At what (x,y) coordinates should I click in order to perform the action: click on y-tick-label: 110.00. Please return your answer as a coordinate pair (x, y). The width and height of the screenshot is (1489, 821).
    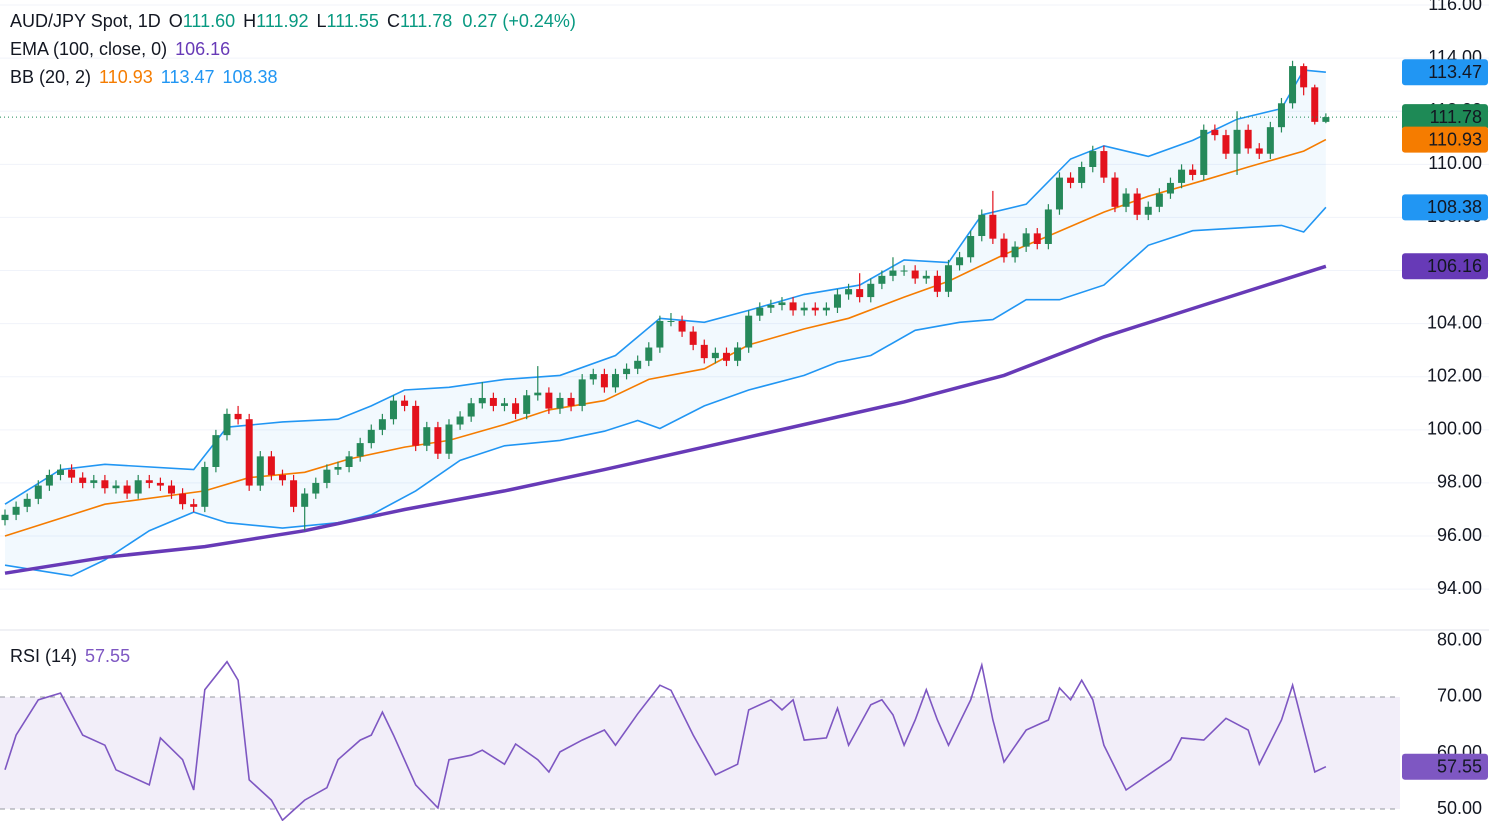
    Looking at the image, I should click on (1455, 163).